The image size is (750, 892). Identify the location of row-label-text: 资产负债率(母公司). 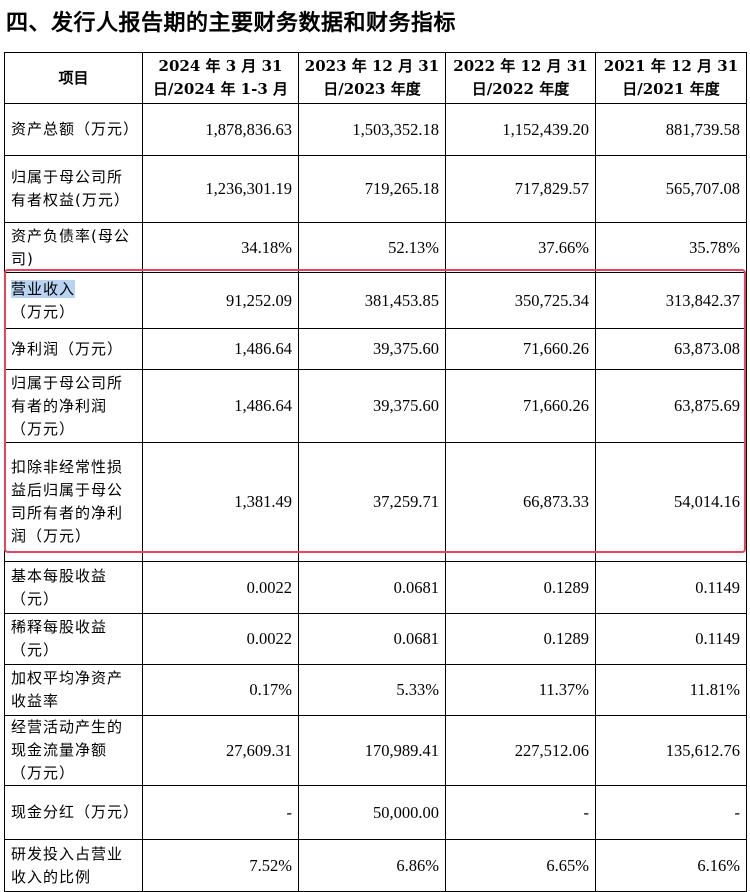
(70, 247).